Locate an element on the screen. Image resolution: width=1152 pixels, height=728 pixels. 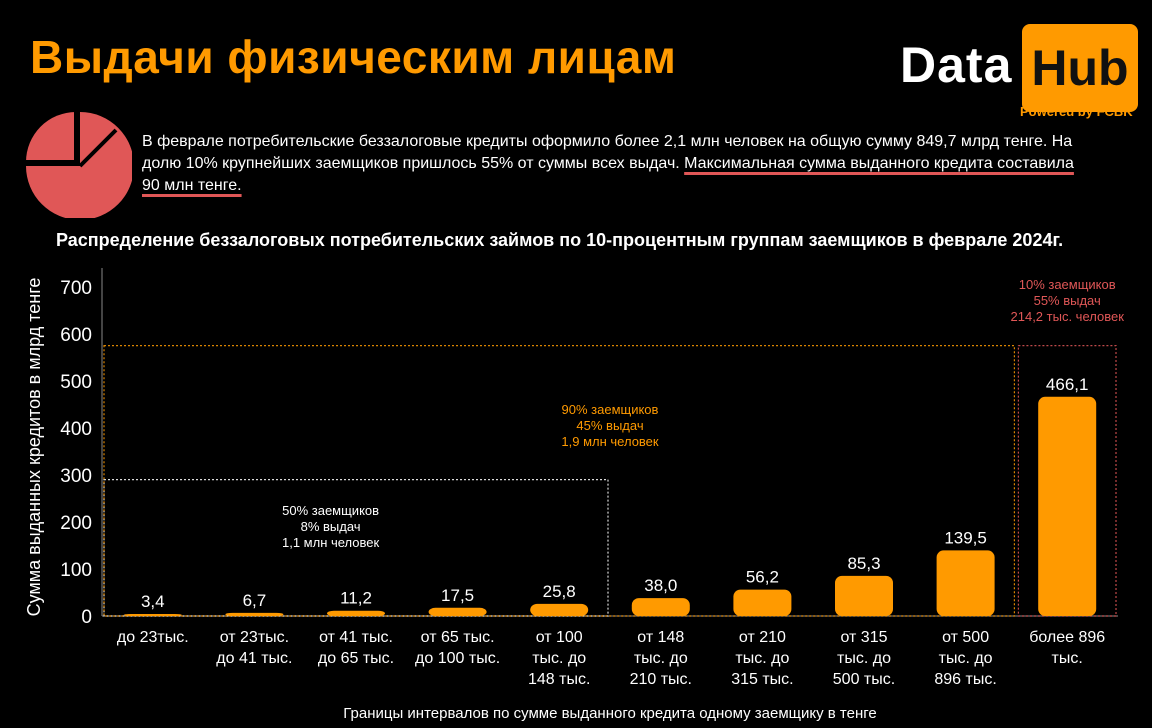
group-label-3: 10% заемщиков is located at coordinates (1067, 284).